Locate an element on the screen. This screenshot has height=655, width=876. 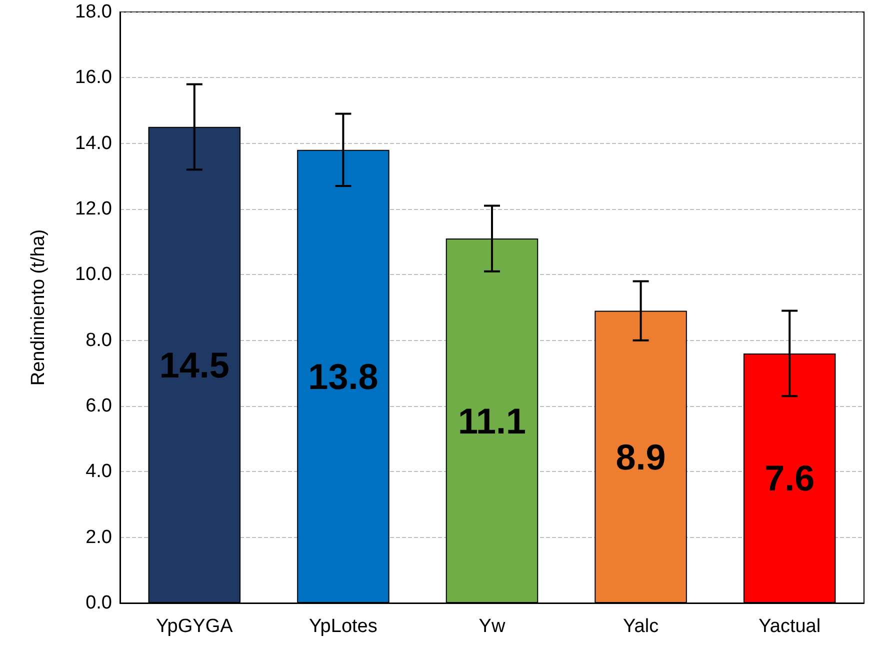
y-tick-label: 6.0 is located at coordinates (99, 406).